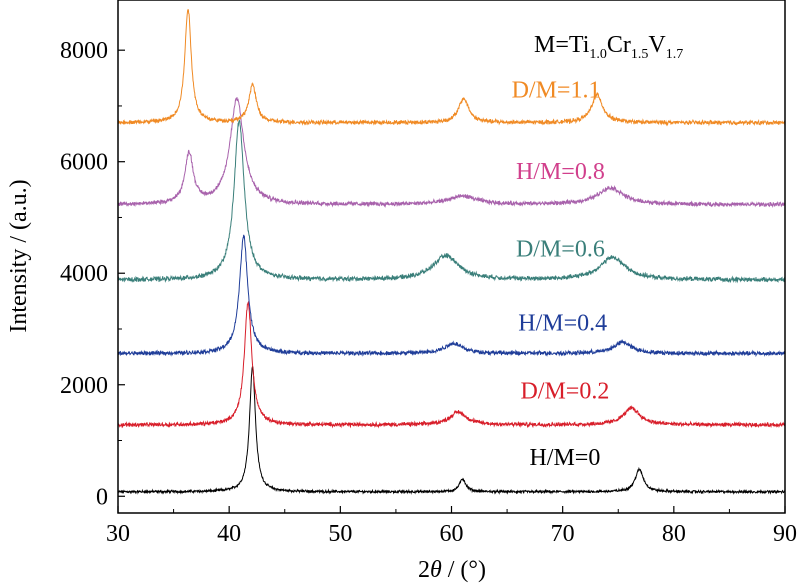 The image size is (800, 588). What do you see at coordinates (452, 534) in the screenshot?
I see `x-tick-label: 60` at bounding box center [452, 534].